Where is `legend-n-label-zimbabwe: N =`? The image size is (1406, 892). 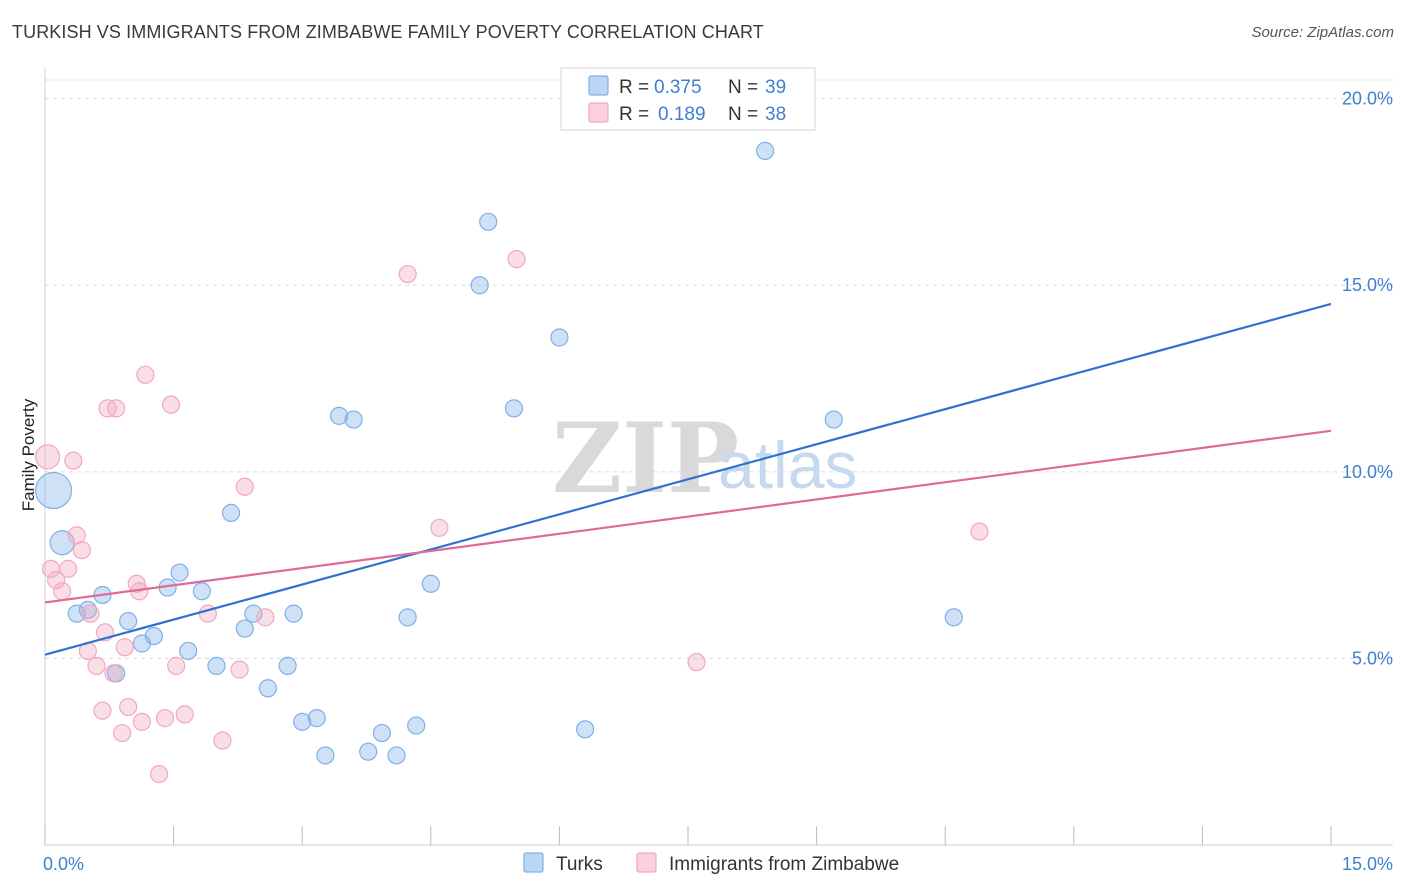
legend-n-label-zimbabwe: N = is located at coordinates (743, 114).